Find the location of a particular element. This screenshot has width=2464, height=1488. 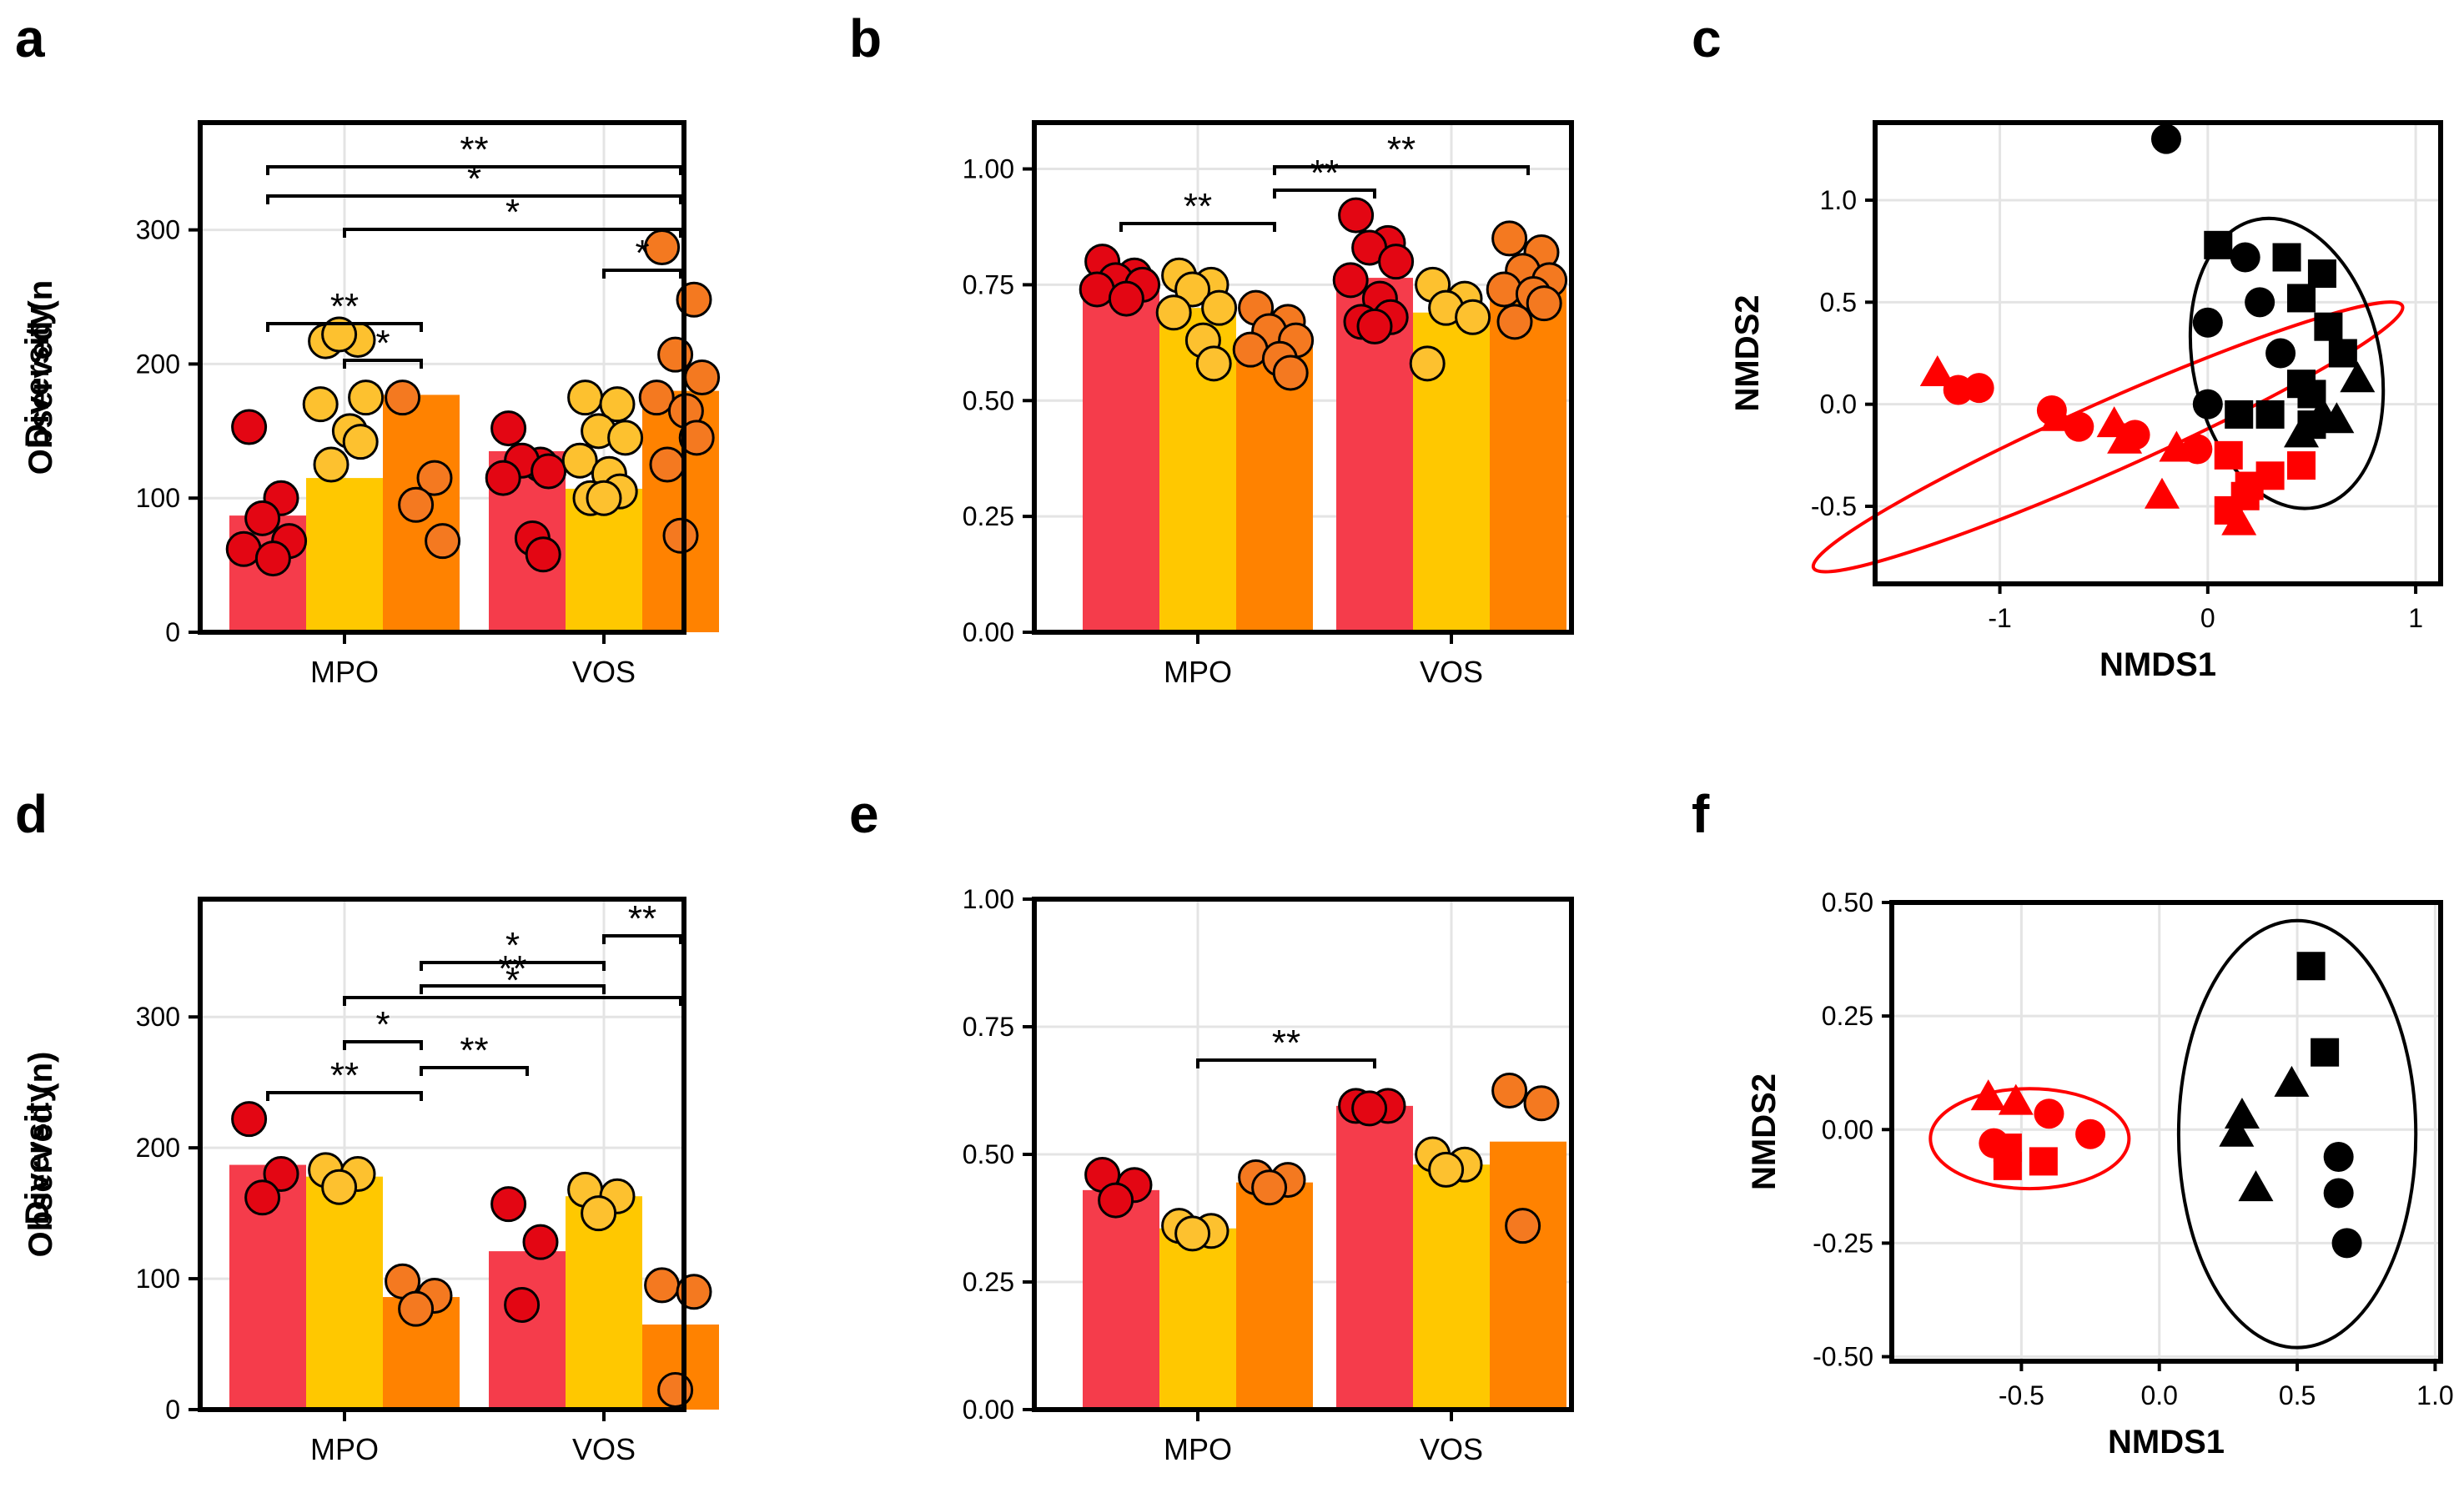

y-tick-label: 0.00 is located at coordinates (989, 632).